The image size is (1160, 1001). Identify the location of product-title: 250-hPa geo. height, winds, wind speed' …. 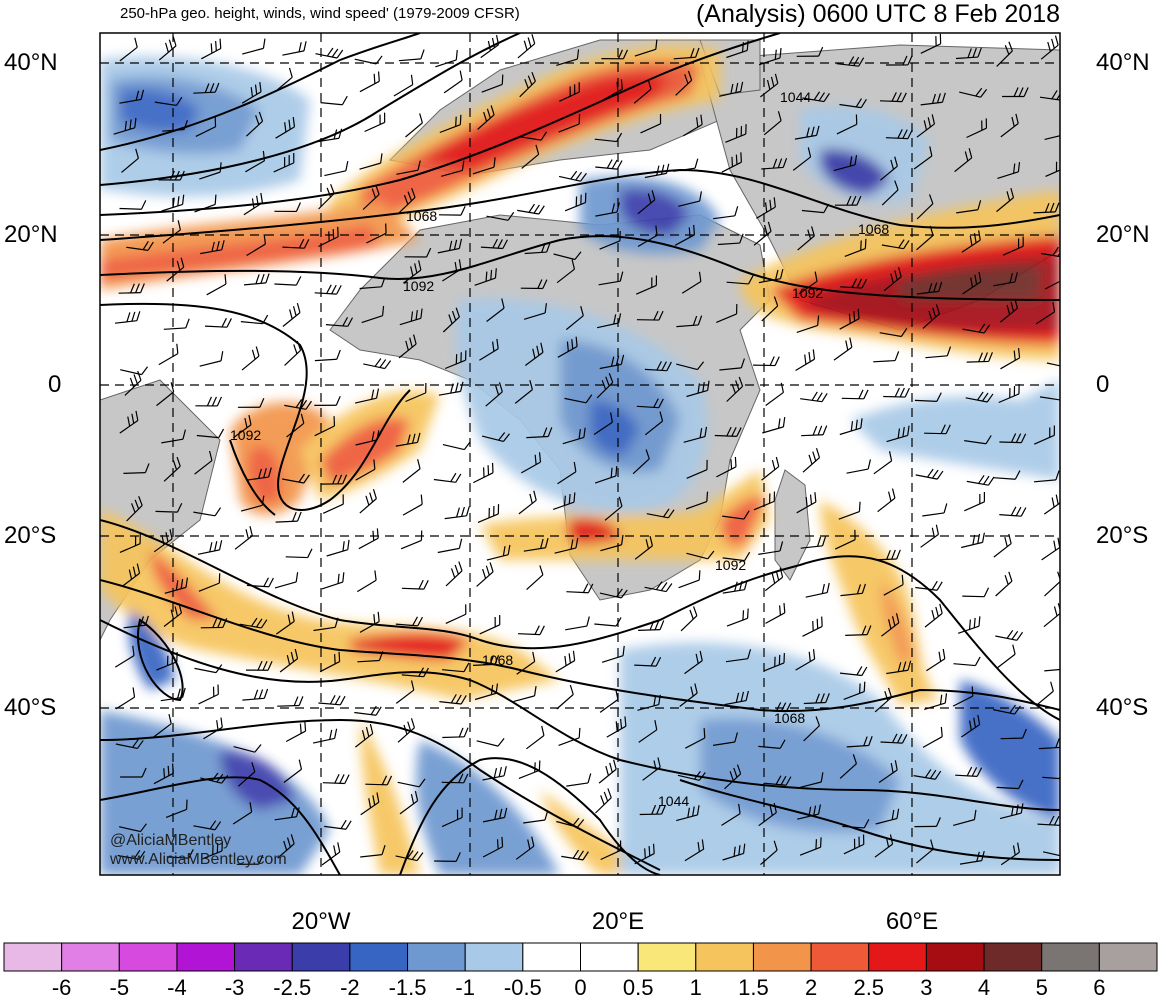
(320, 13).